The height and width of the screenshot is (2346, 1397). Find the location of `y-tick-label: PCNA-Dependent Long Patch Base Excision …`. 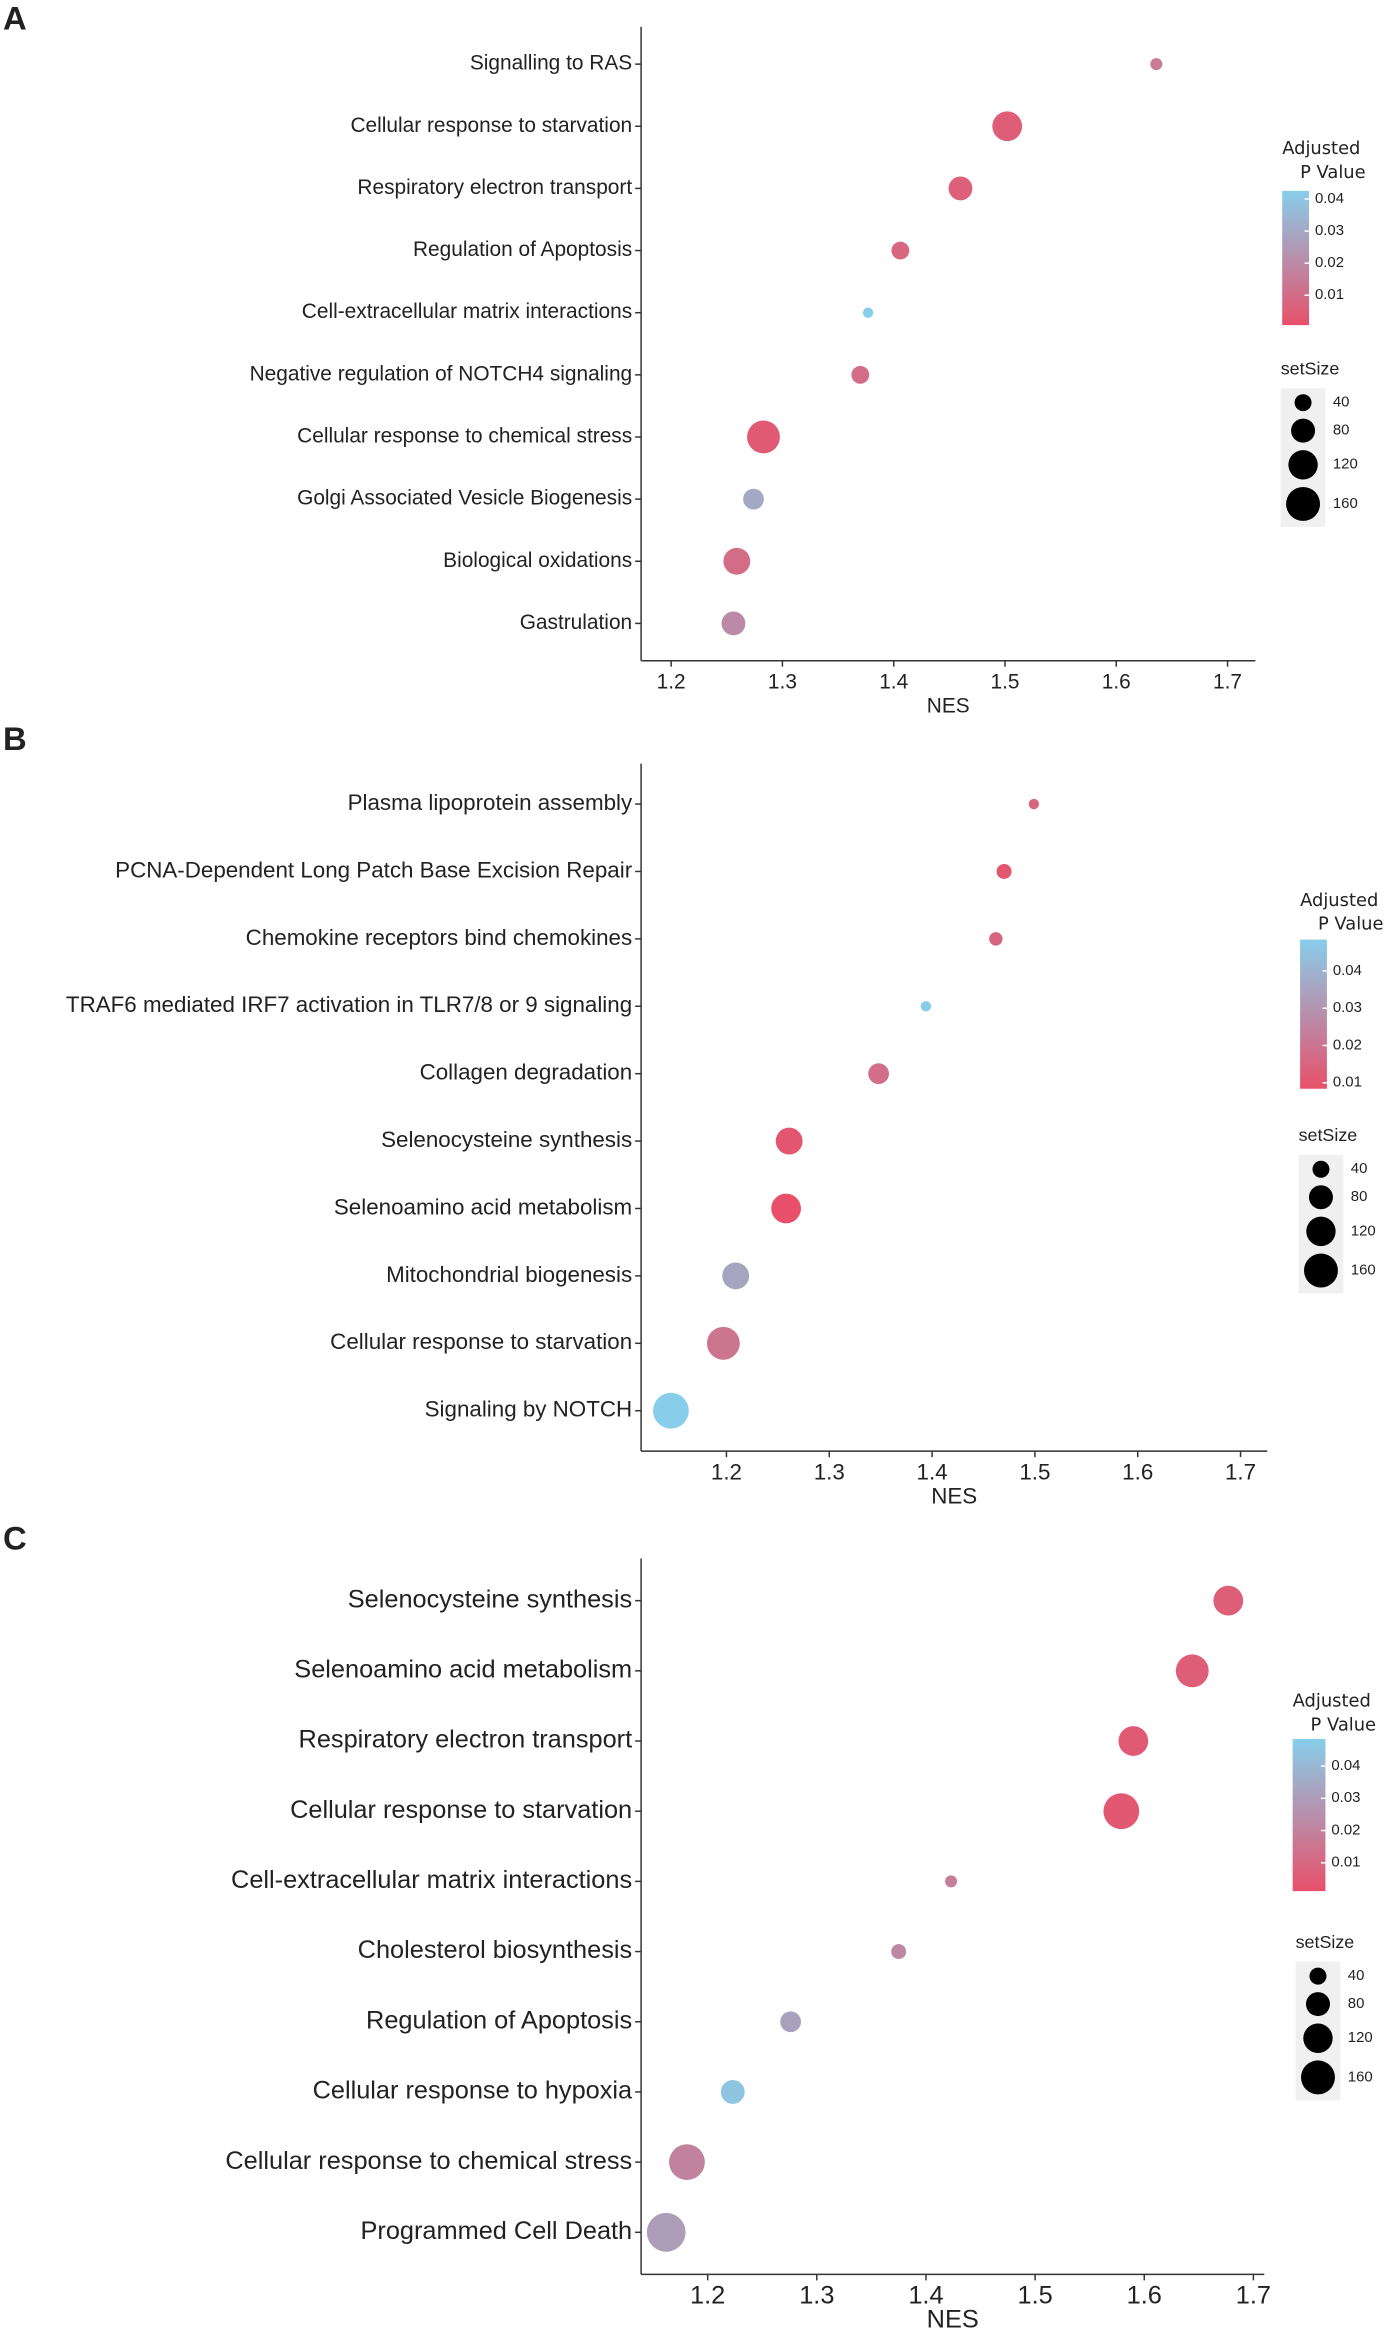

y-tick-label: PCNA-Dependent Long Patch Base Excision … is located at coordinates (374, 869).